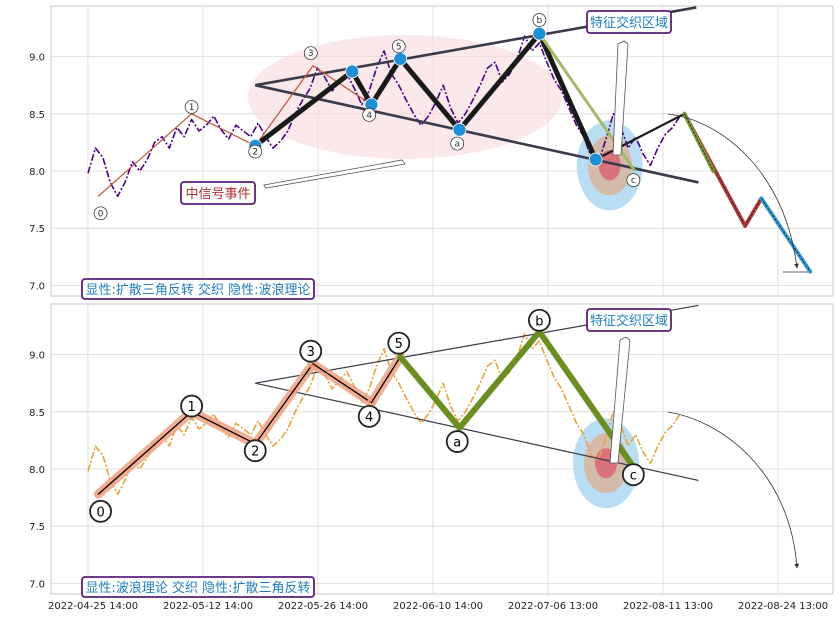 The image size is (839, 617). Describe the element at coordinates (37, 527) in the screenshot. I see `y-tick-label: 7.5` at that location.